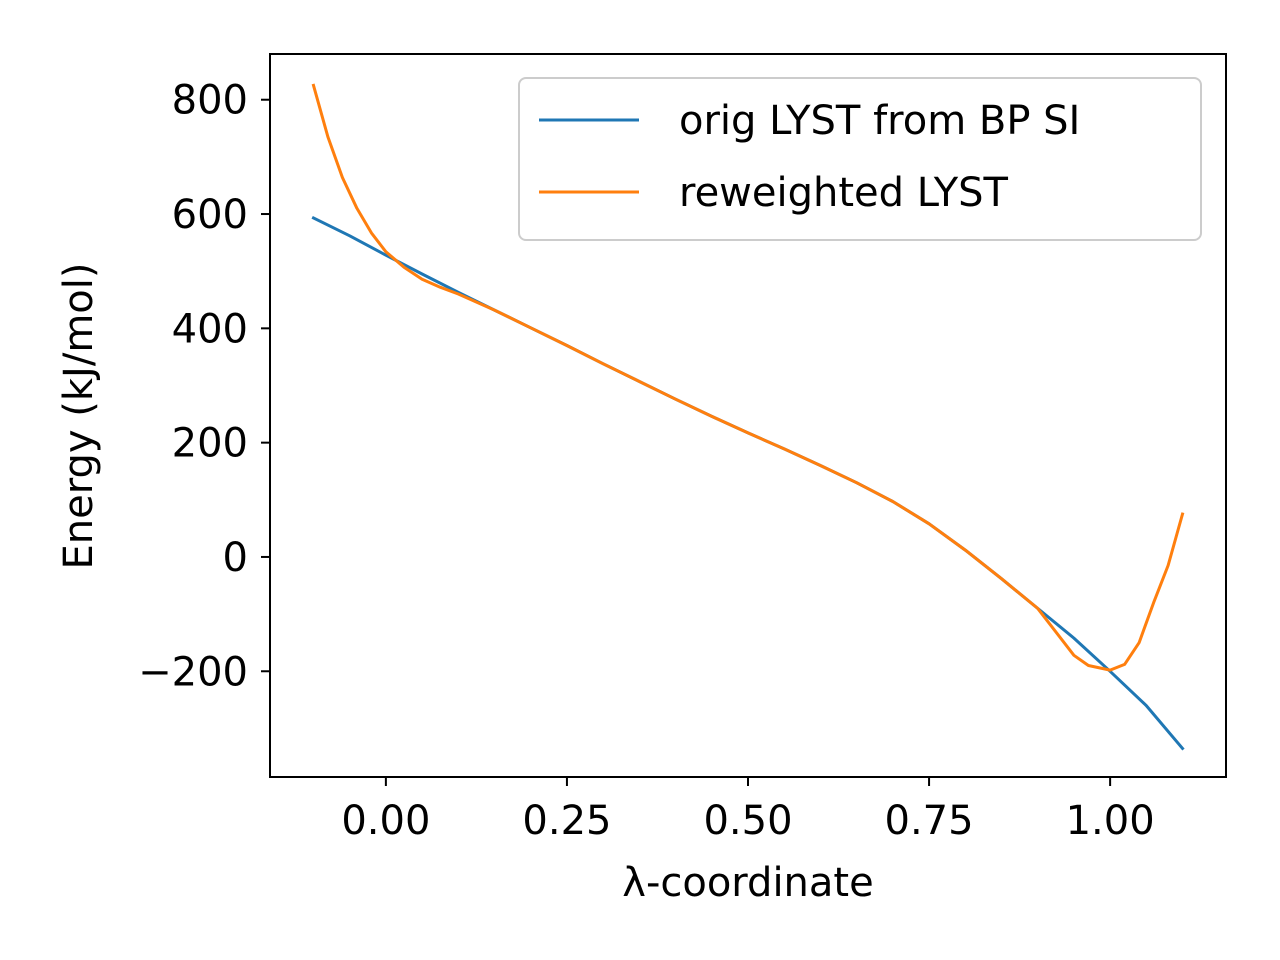 This screenshot has width=1280, height=960. I want to click on y-tick-label: 400, so click(210, 329).